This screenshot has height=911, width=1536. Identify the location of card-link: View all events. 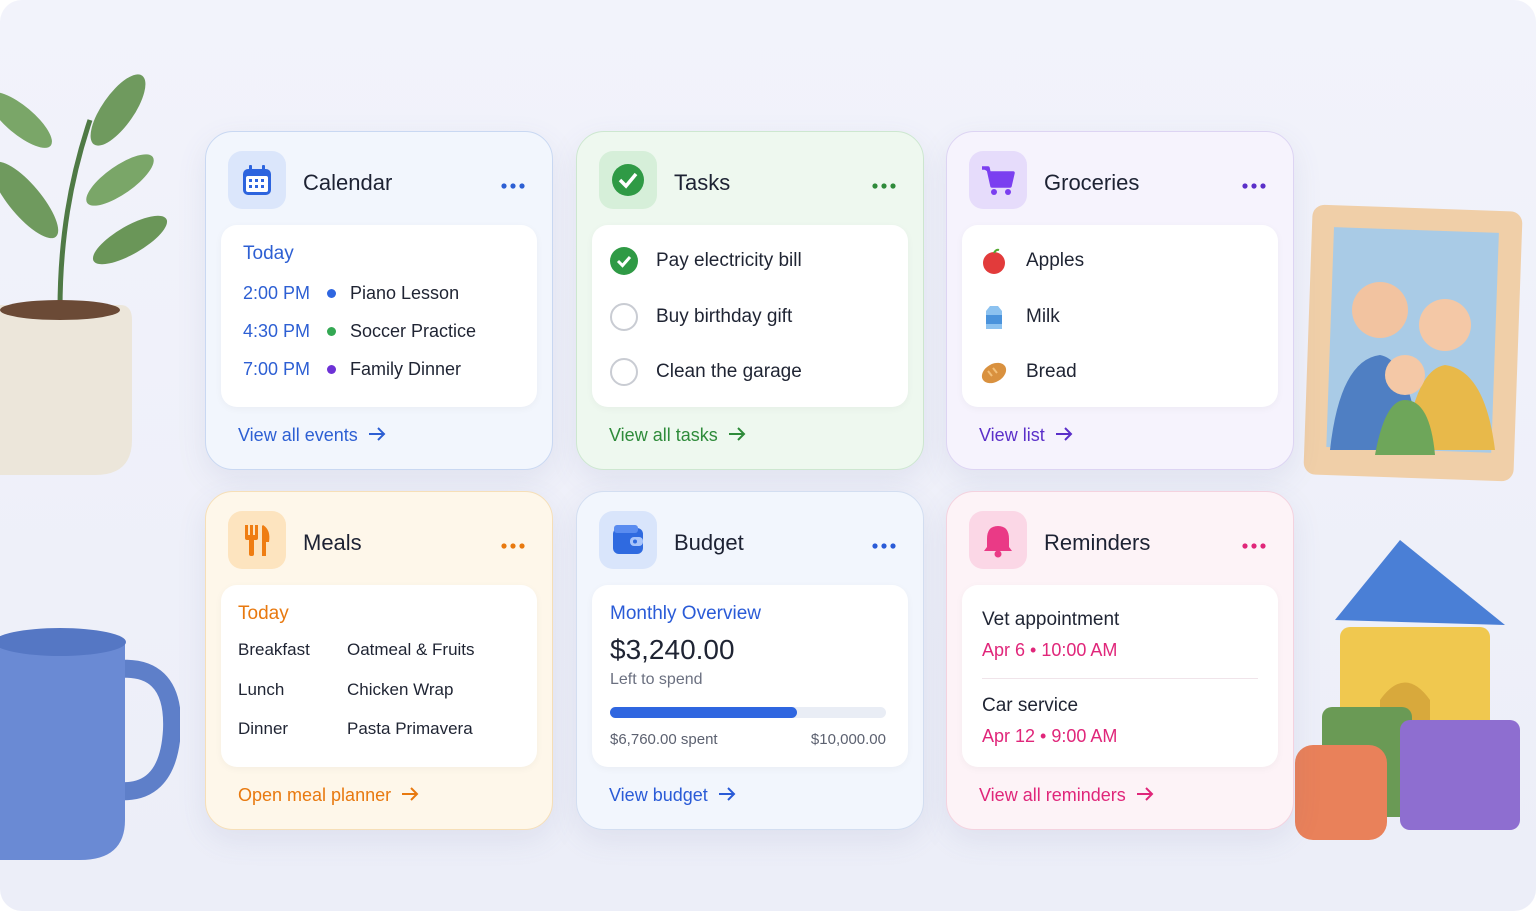
(312, 435).